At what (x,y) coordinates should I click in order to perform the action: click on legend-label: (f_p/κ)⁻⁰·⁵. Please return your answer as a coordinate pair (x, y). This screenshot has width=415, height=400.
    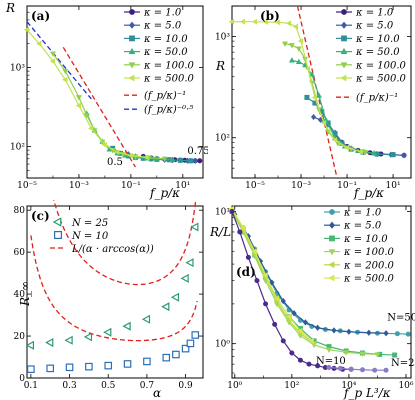
    Looking at the image, I should click on (168, 110).